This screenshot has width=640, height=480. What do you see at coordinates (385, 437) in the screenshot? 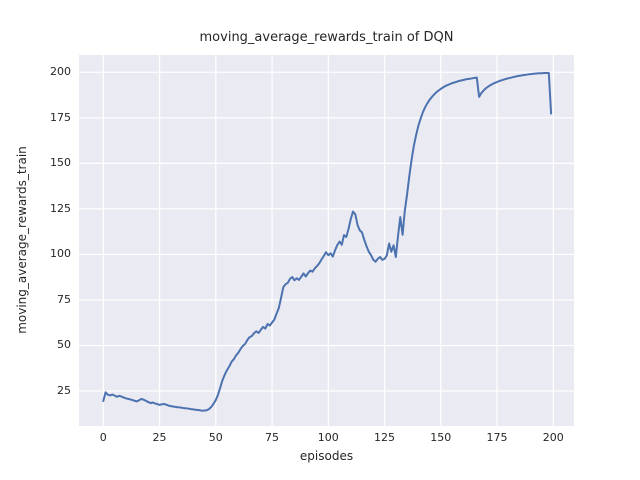
I see `x-tick-label: 125` at bounding box center [385, 437].